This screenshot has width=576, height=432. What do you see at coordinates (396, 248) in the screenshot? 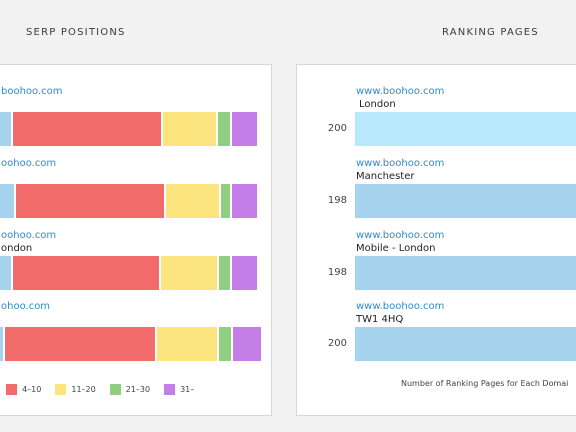
I see `ranking-row-location: Mobile - London` at bounding box center [396, 248].